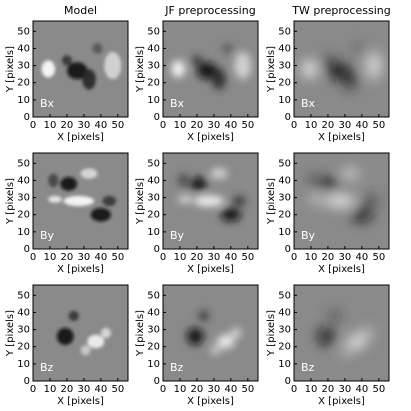  What do you see at coordinates (47, 235) in the screenshot?
I see `panel-label: By` at bounding box center [47, 235].